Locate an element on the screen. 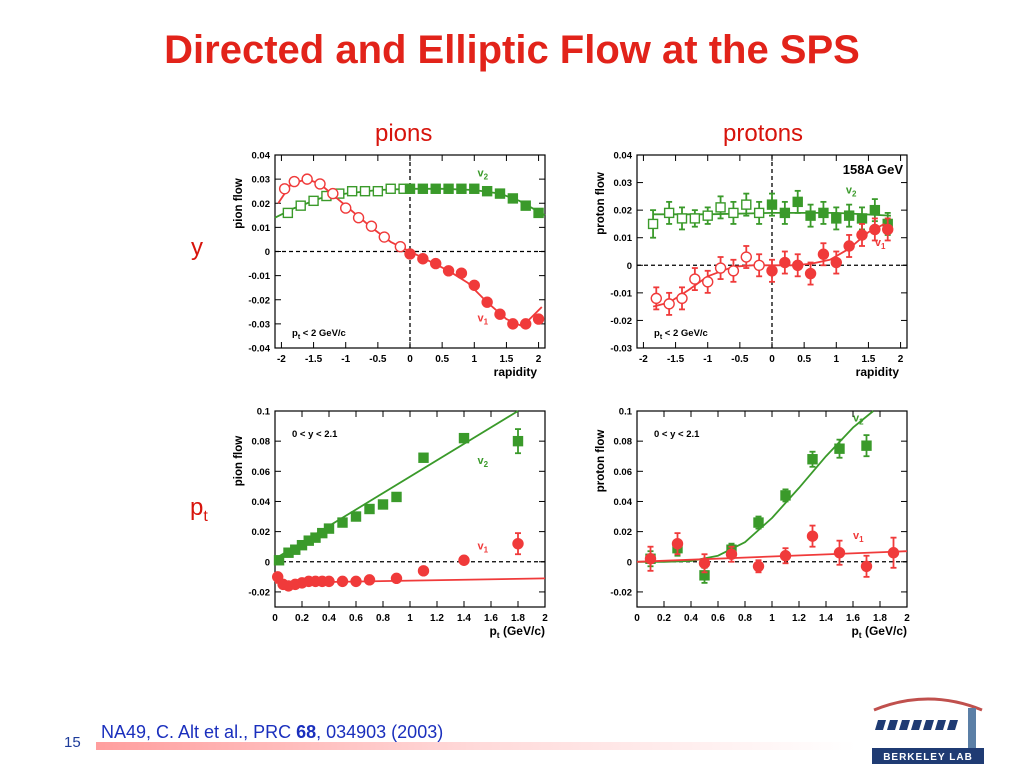 The height and width of the screenshot is (768, 1024). citation-rest: , 034903 (2003) is located at coordinates (380, 732).